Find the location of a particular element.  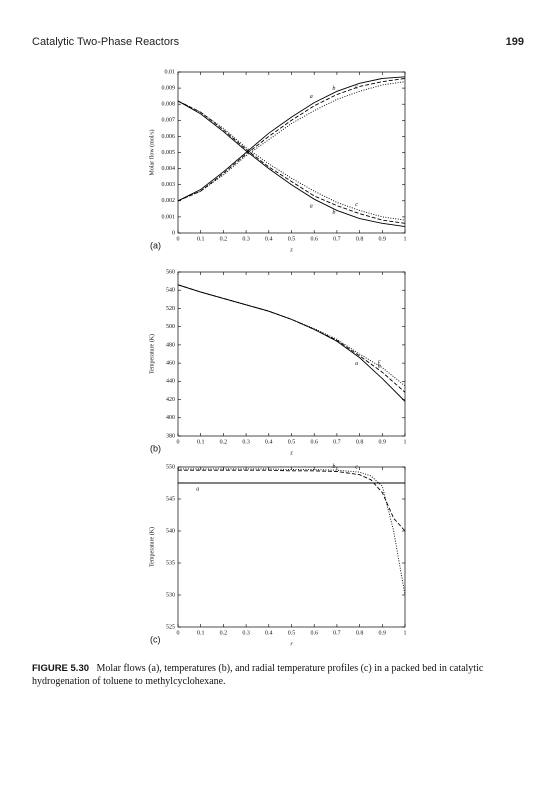

y-tick-label: 0.008 is located at coordinates (169, 105).